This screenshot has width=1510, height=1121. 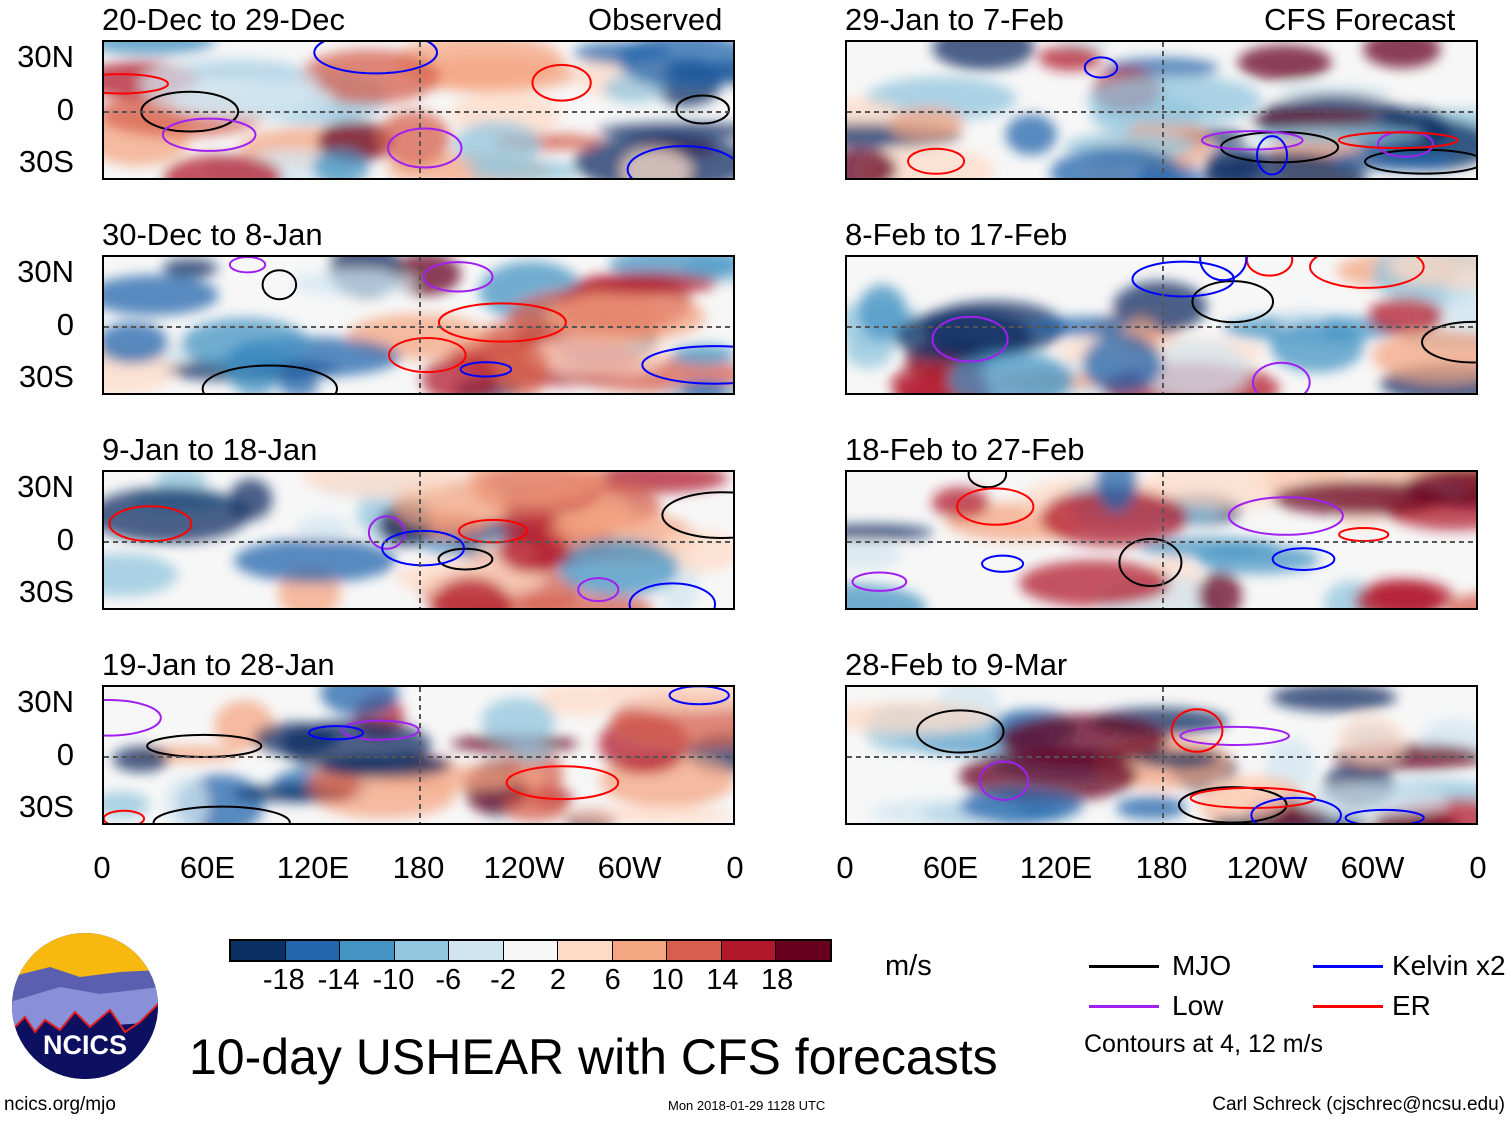 I want to click on figure-title: 10-day USHEAR with CFS forecasts, so click(x=593, y=1057).